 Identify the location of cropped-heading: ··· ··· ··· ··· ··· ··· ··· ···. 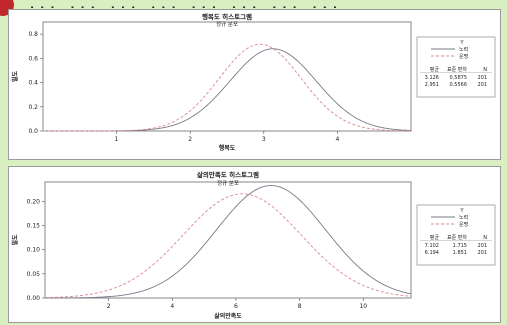
(260, 5).